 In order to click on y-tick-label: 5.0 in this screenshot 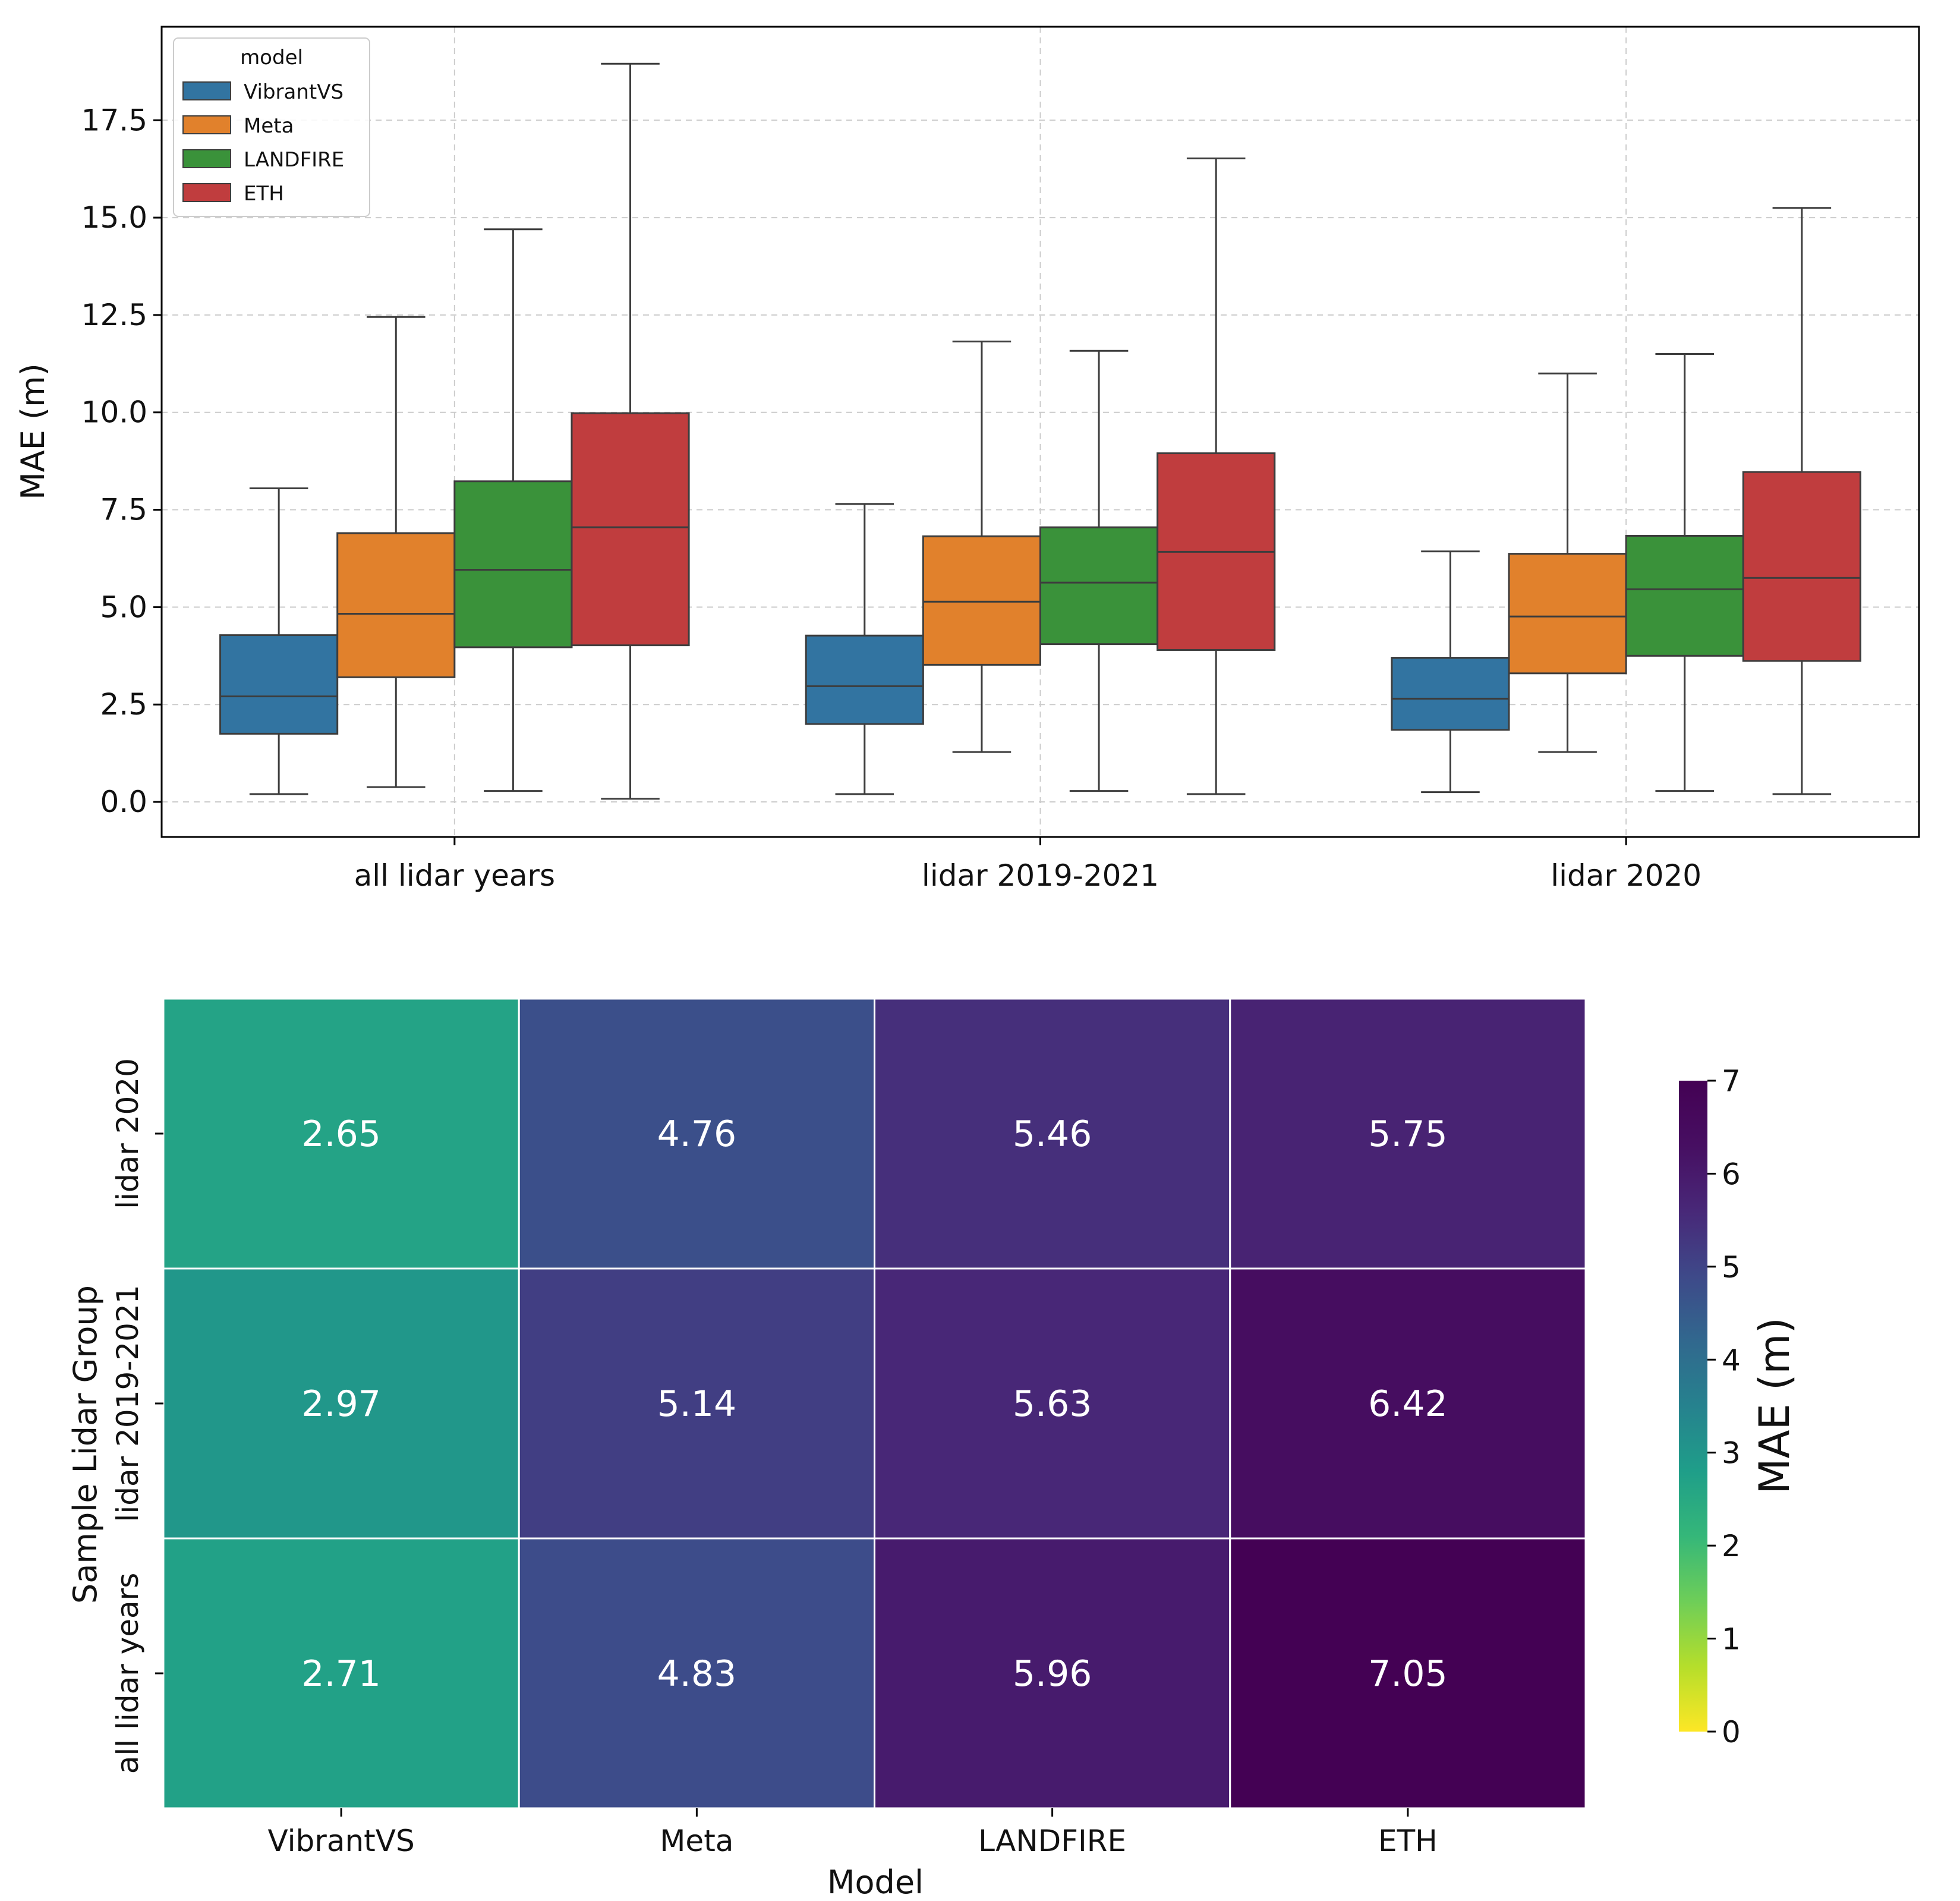, I will do `click(123, 607)`.